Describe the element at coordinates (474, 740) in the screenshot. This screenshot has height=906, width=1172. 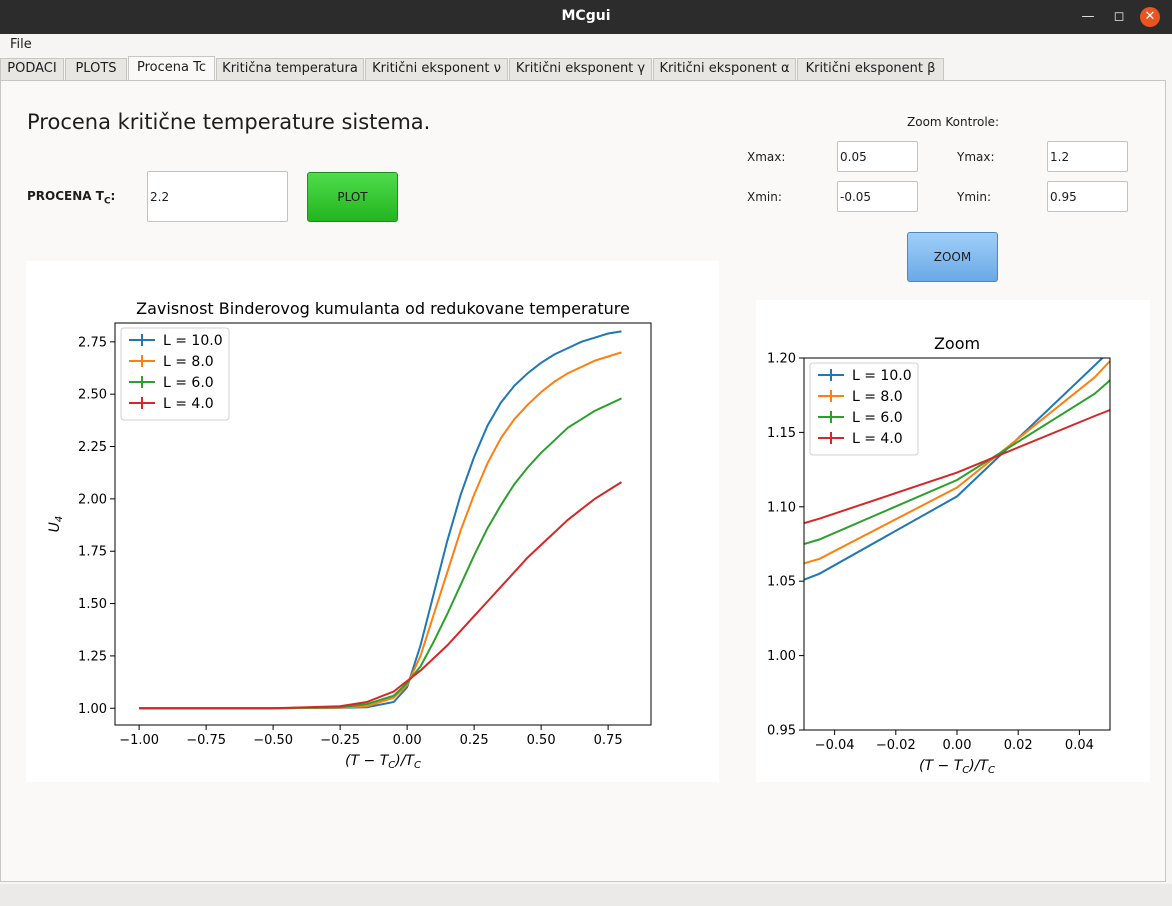
I see `x-tick-label: 0.25` at that location.